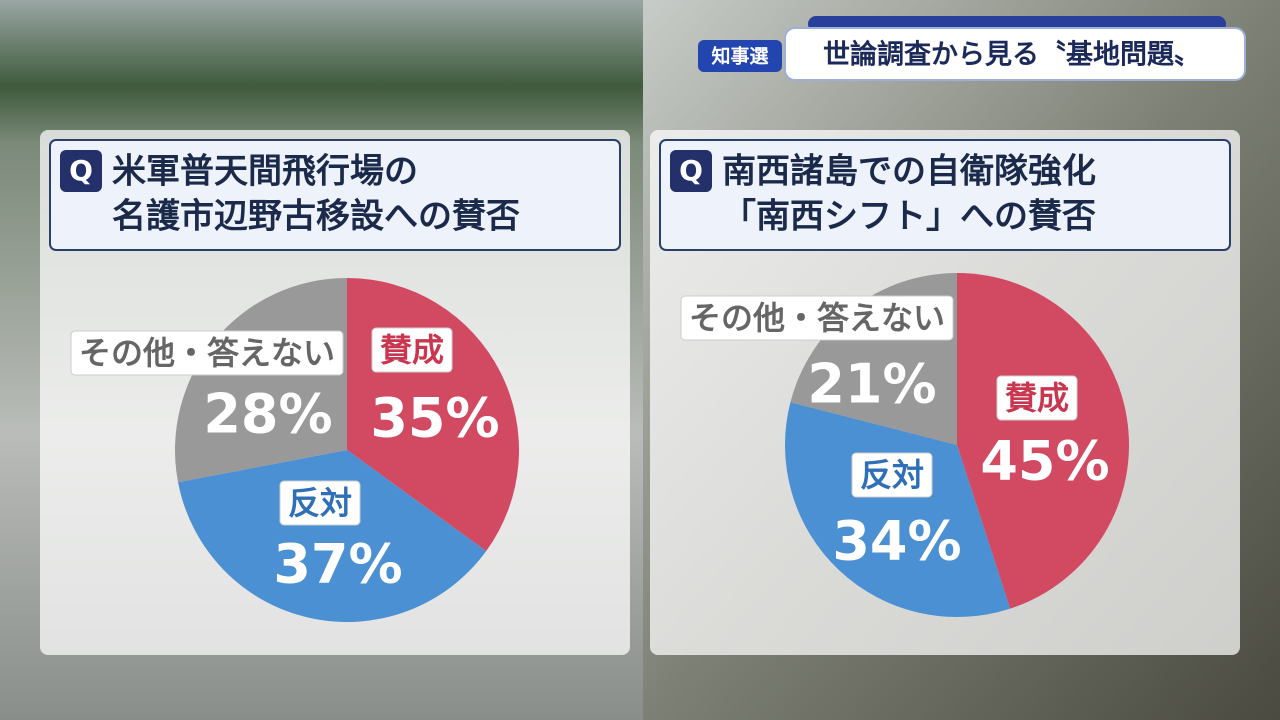  Describe the element at coordinates (871, 384) in the screenshot. I see `value-label: 21%` at that location.